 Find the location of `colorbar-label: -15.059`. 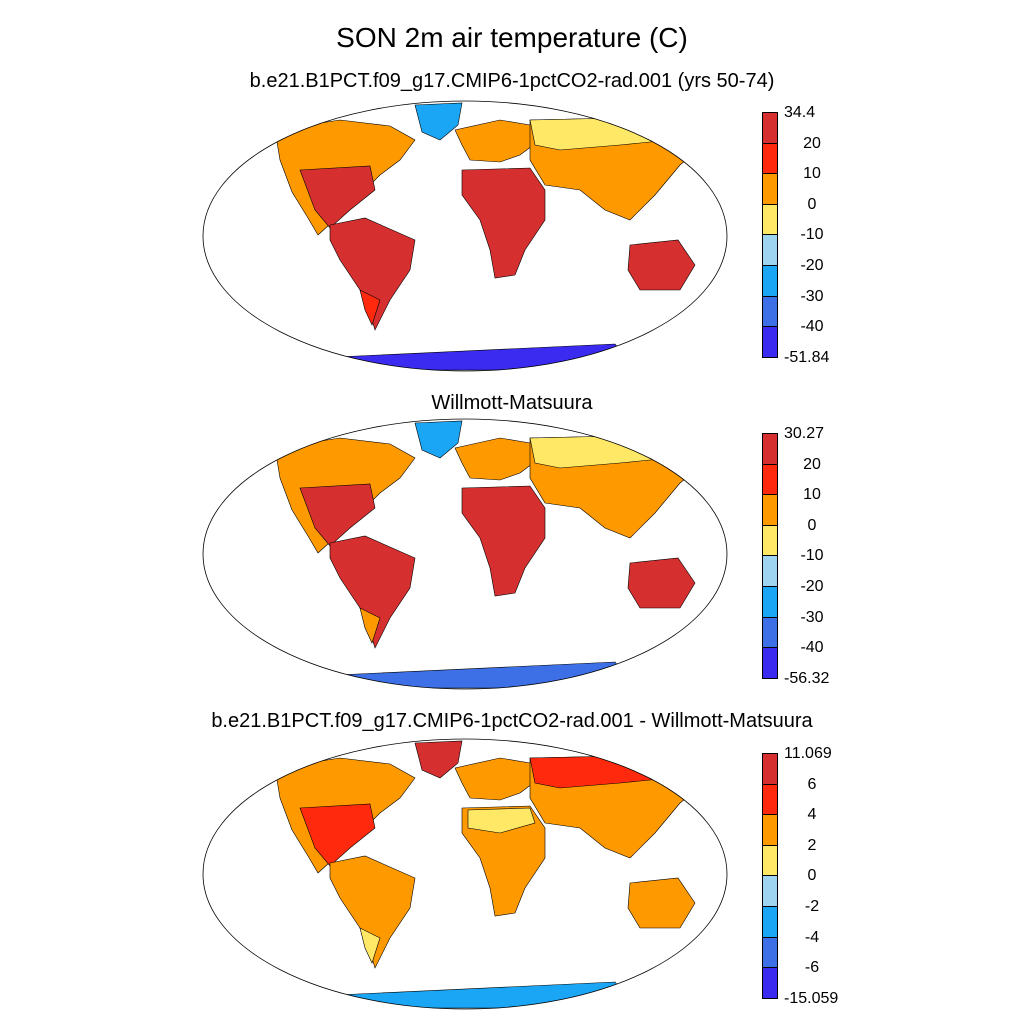

colorbar-label: -15.059 is located at coordinates (811, 998).